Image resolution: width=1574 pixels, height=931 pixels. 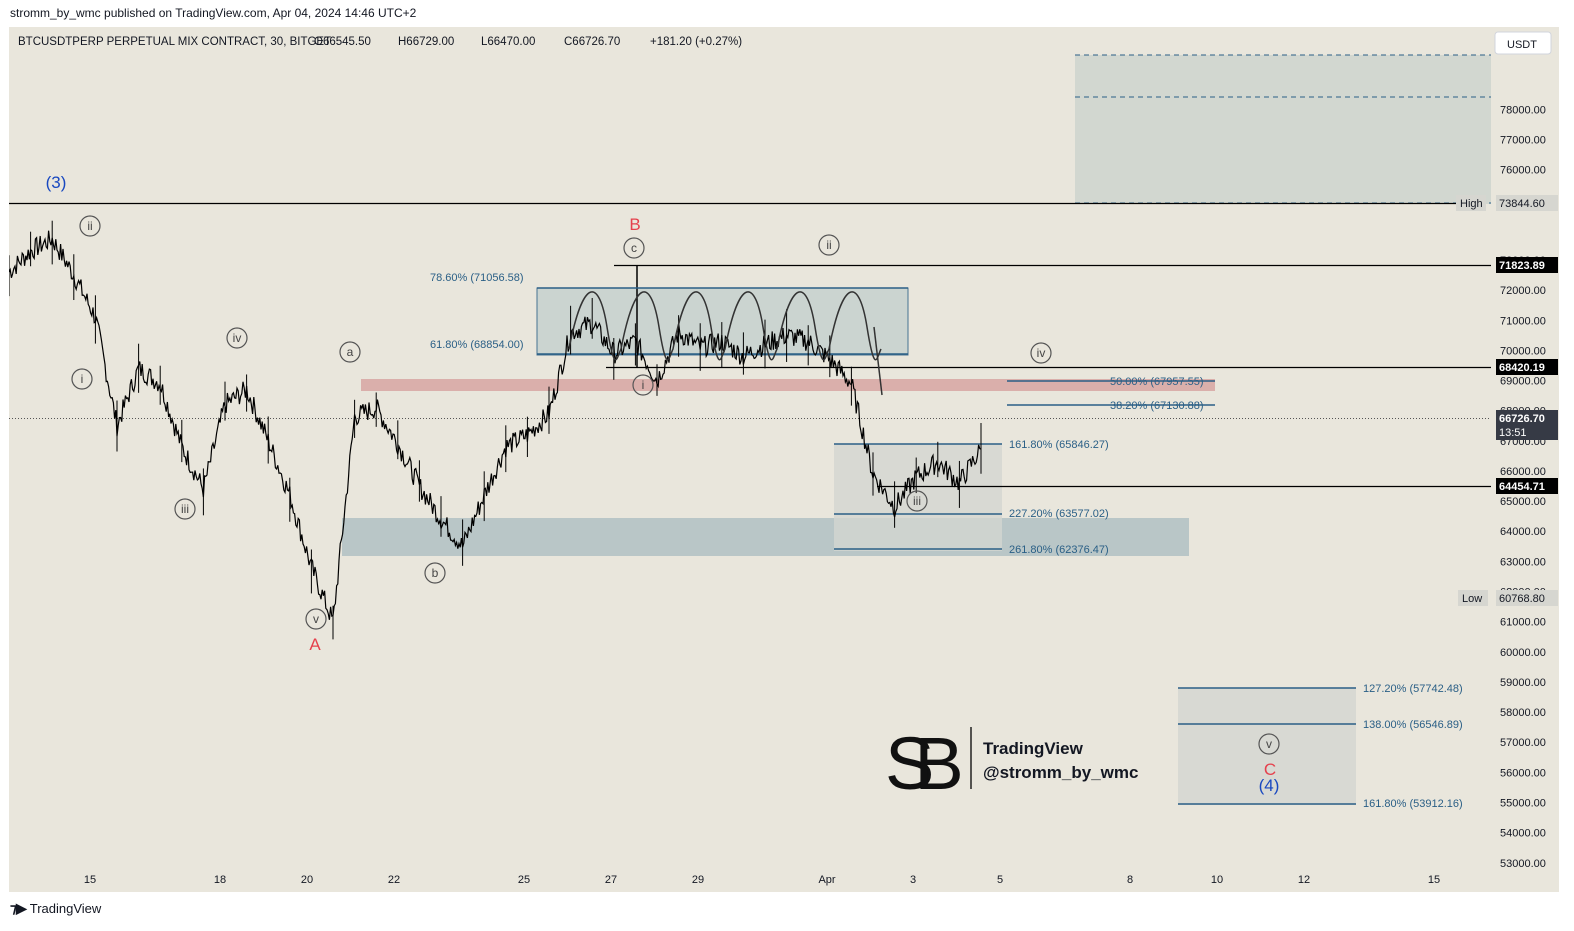 I want to click on high-value: H66729.00, so click(x=426, y=42).